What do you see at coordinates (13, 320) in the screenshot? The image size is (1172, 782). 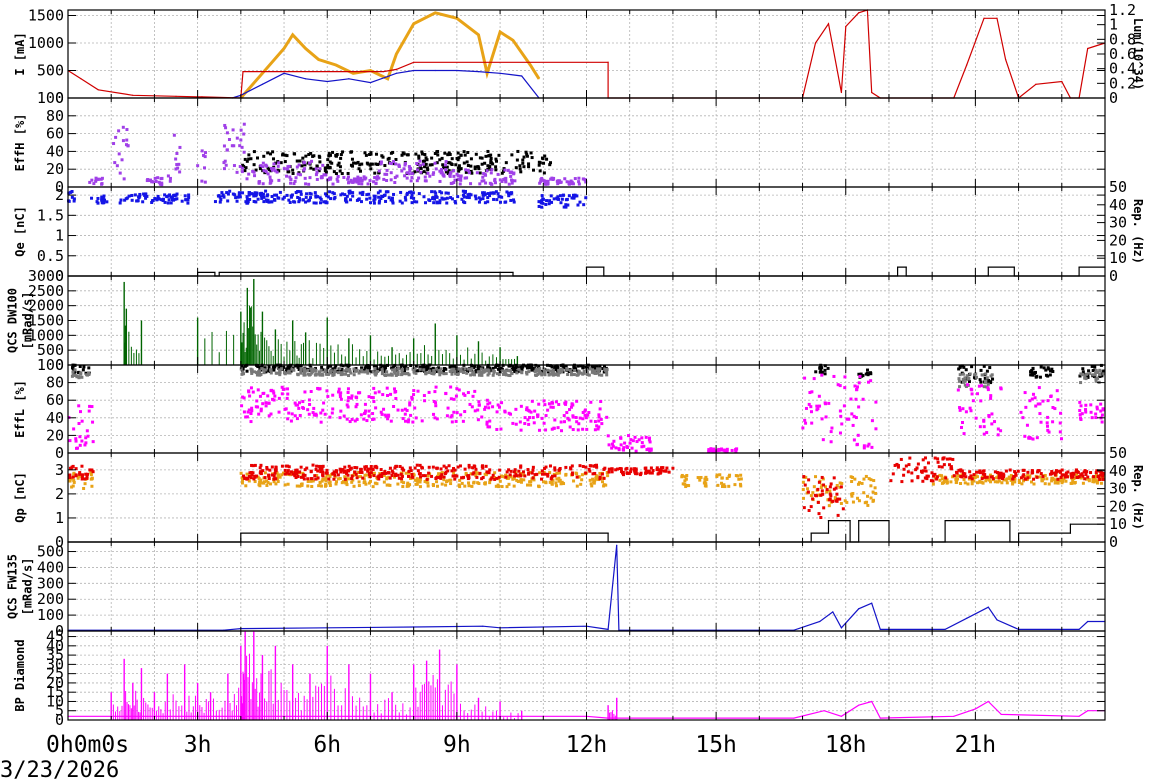 I see `y-axis-label: QCS DW100` at bounding box center [13, 320].